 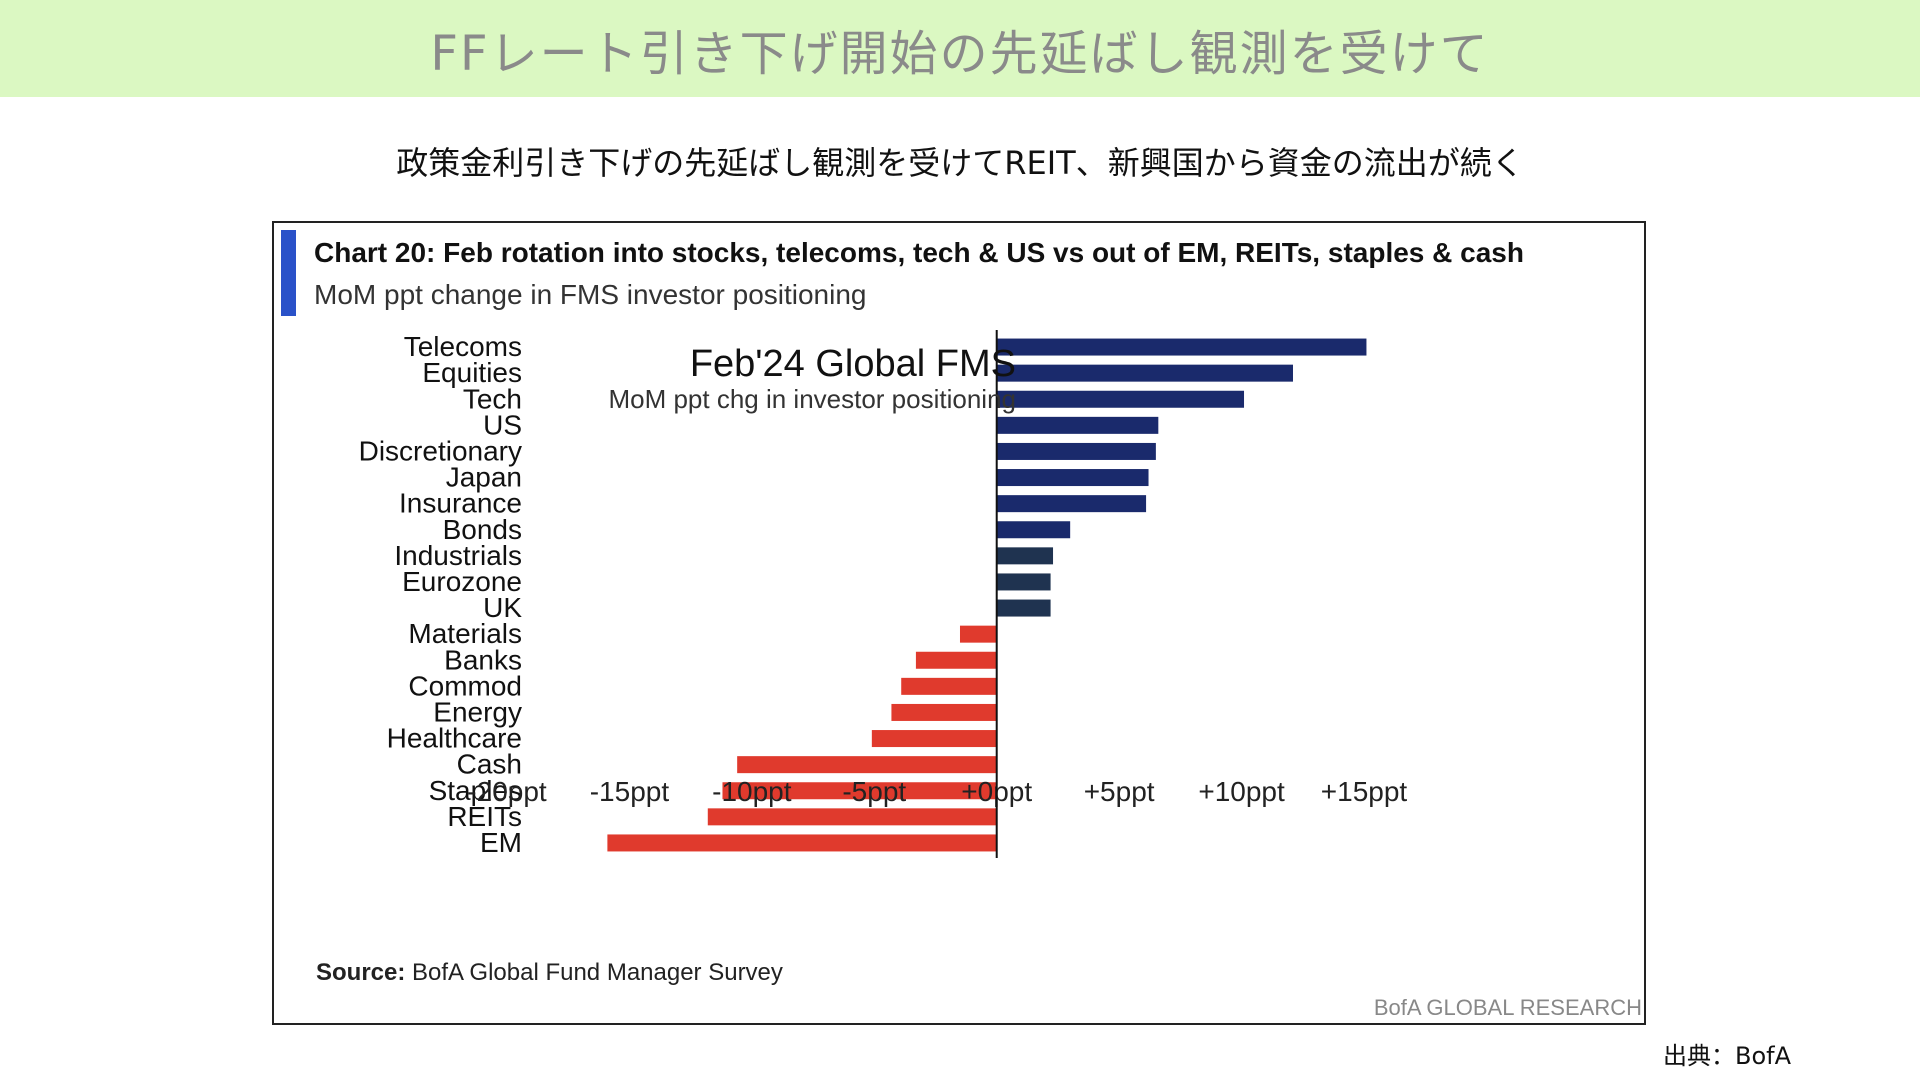 What do you see at coordinates (956, 660) in the screenshot?
I see `bar-banks` at bounding box center [956, 660].